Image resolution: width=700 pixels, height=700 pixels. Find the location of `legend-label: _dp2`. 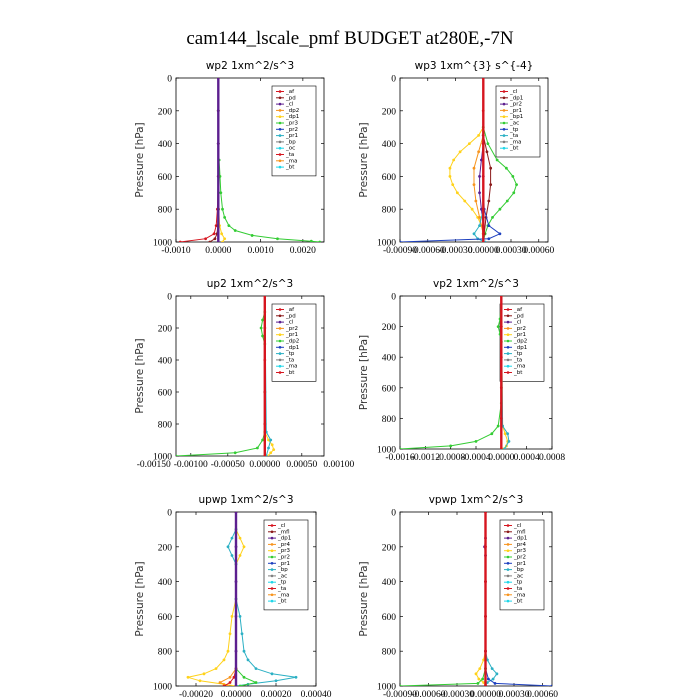

legend-label: _dp2 is located at coordinates (292, 342).